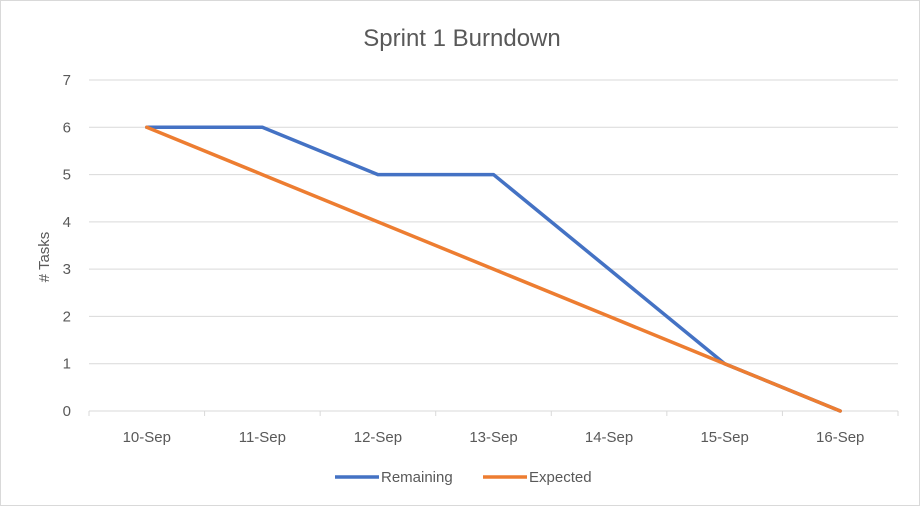 Image resolution: width=920 pixels, height=506 pixels. I want to click on x-axis, so click(493, 413).